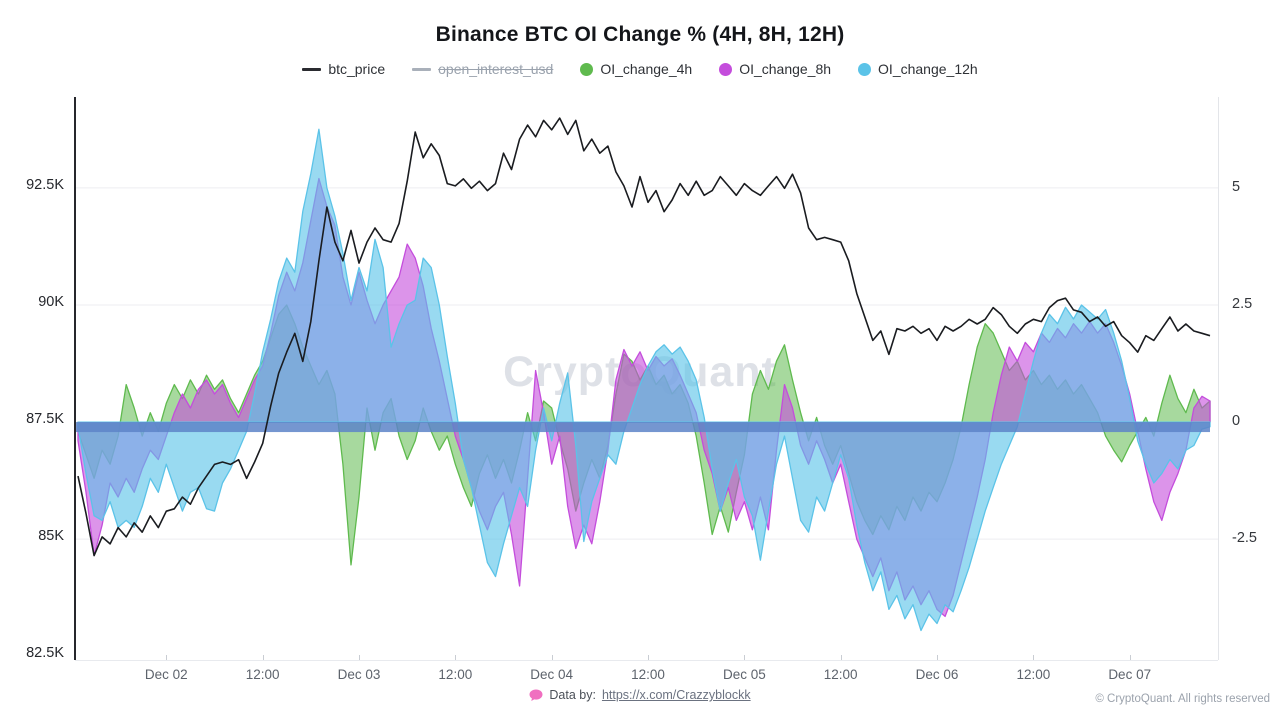 Image resolution: width=1280 pixels, height=720 pixels. What do you see at coordinates (572, 695) in the screenshot?
I see `data-by-label: Data by:` at bounding box center [572, 695].